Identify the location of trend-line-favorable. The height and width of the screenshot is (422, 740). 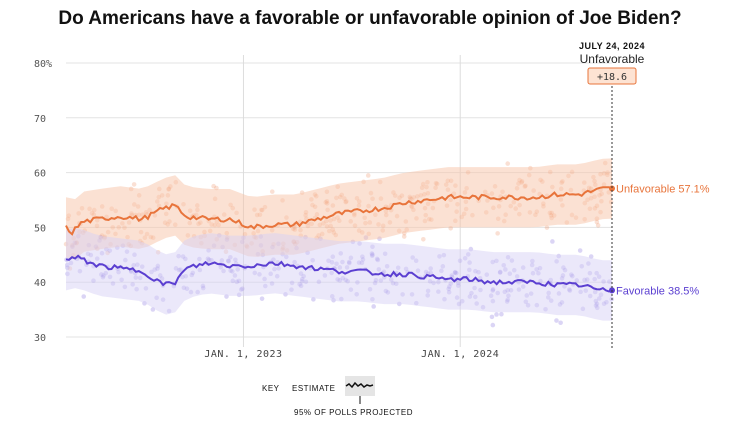
(339, 273).